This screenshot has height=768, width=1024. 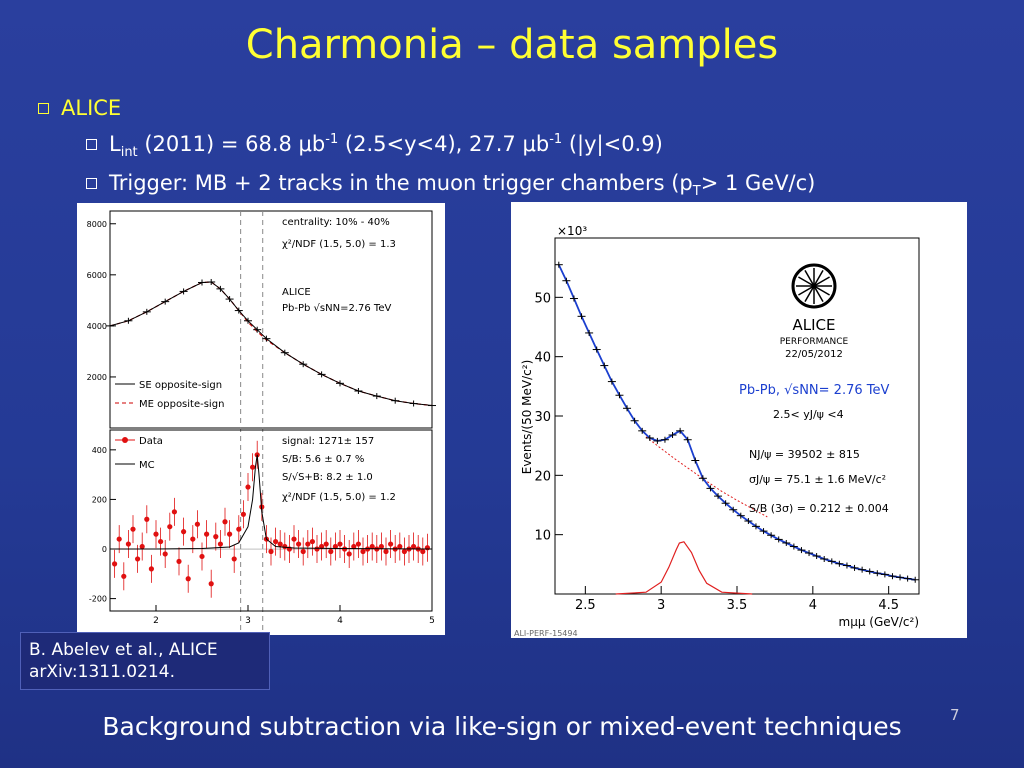 I want to click on bottom-ytick-label: 200, so click(x=99, y=499).